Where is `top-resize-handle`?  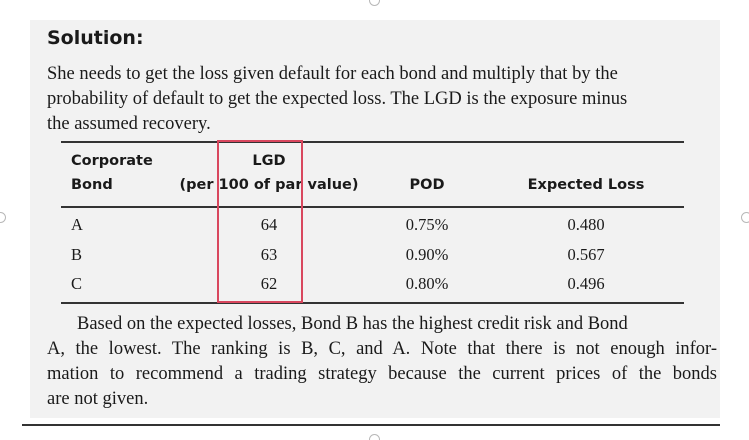
top-resize-handle is located at coordinates (374, 3).